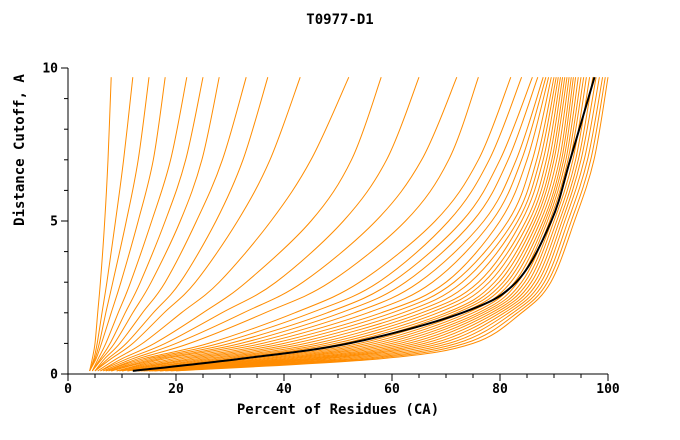  I want to click on y-axis-label: Distance Cutoff, A, so click(20, 150).